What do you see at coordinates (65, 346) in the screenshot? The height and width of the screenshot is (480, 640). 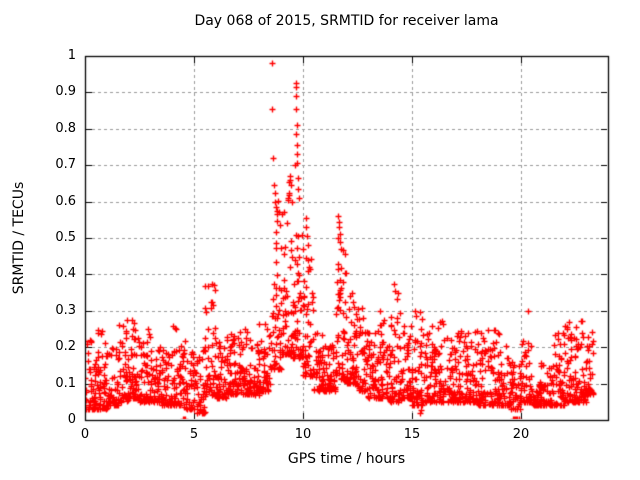 I see `y-tick-label: 0.2` at bounding box center [65, 346].